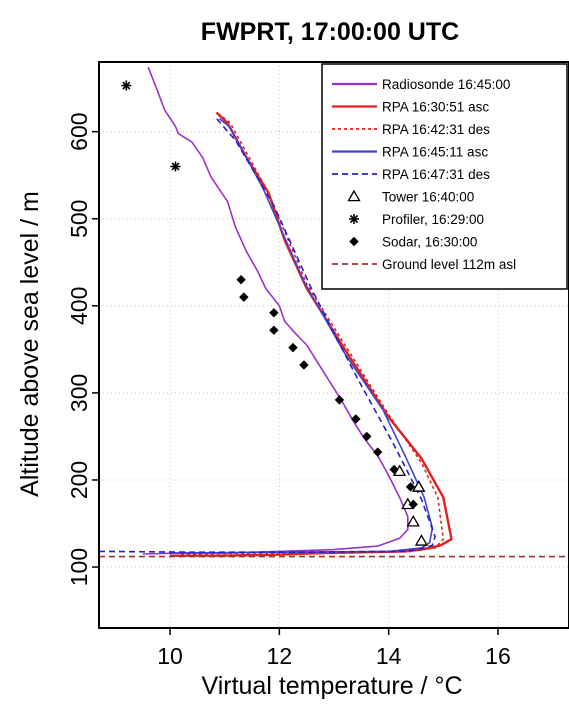  I want to click on legend-sodar-16-30-00-label: Sodar, 16:30:00, so click(429, 242).